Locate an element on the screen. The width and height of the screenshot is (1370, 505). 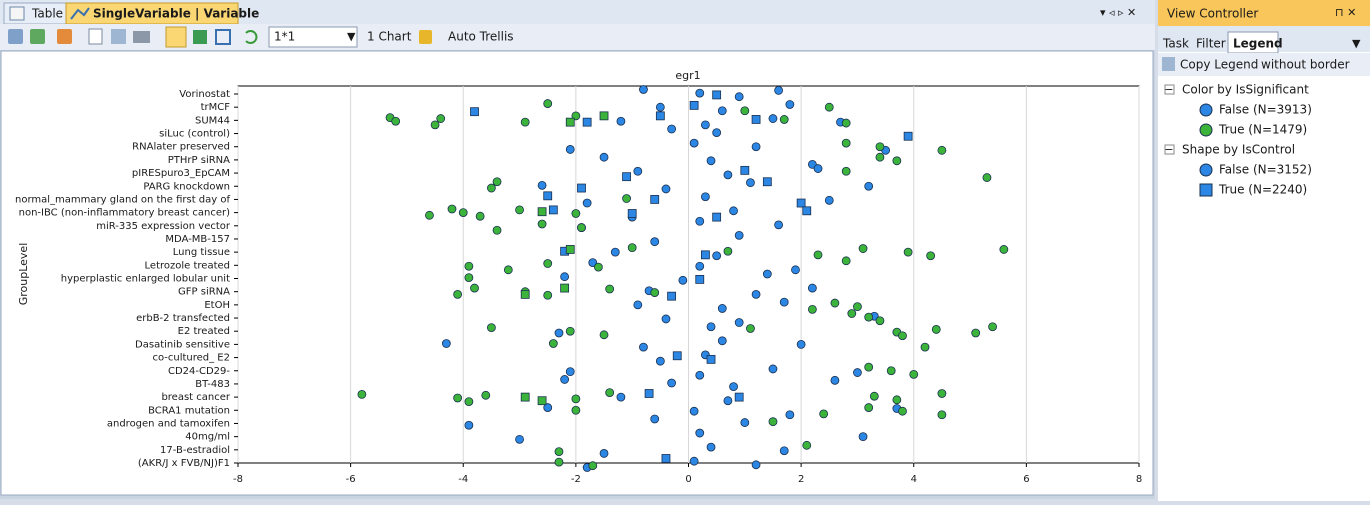
tab-label: SingleVariable | Variable is located at coordinates (176, 14).